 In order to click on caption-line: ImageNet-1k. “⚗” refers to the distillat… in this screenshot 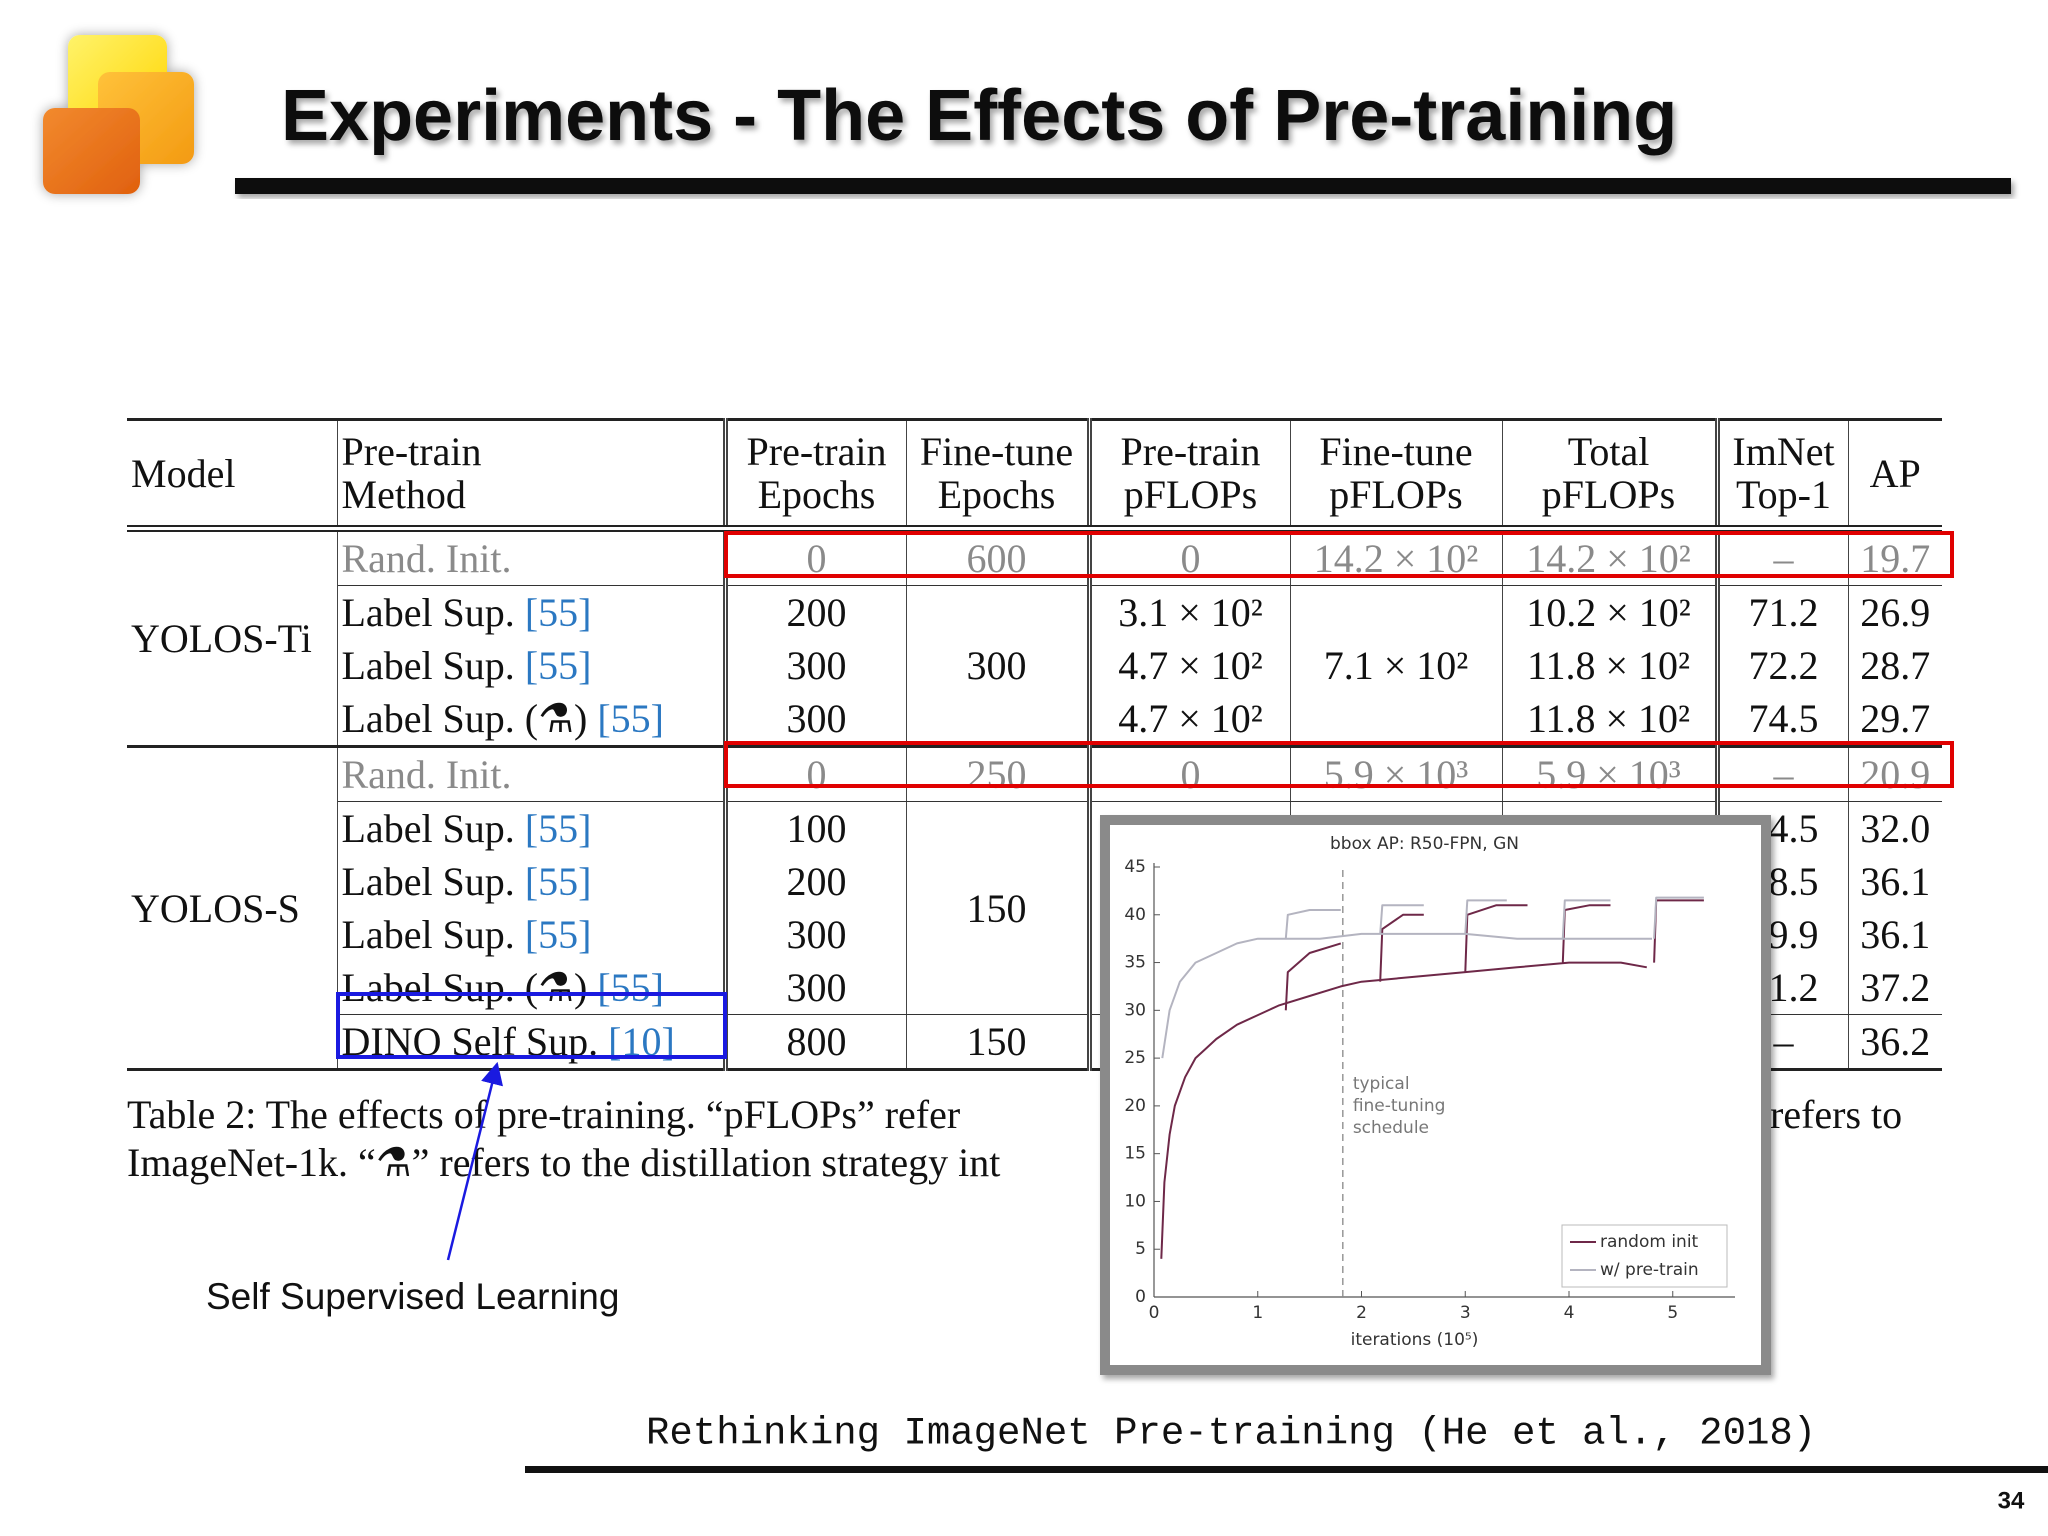, I will do `click(564, 1162)`.